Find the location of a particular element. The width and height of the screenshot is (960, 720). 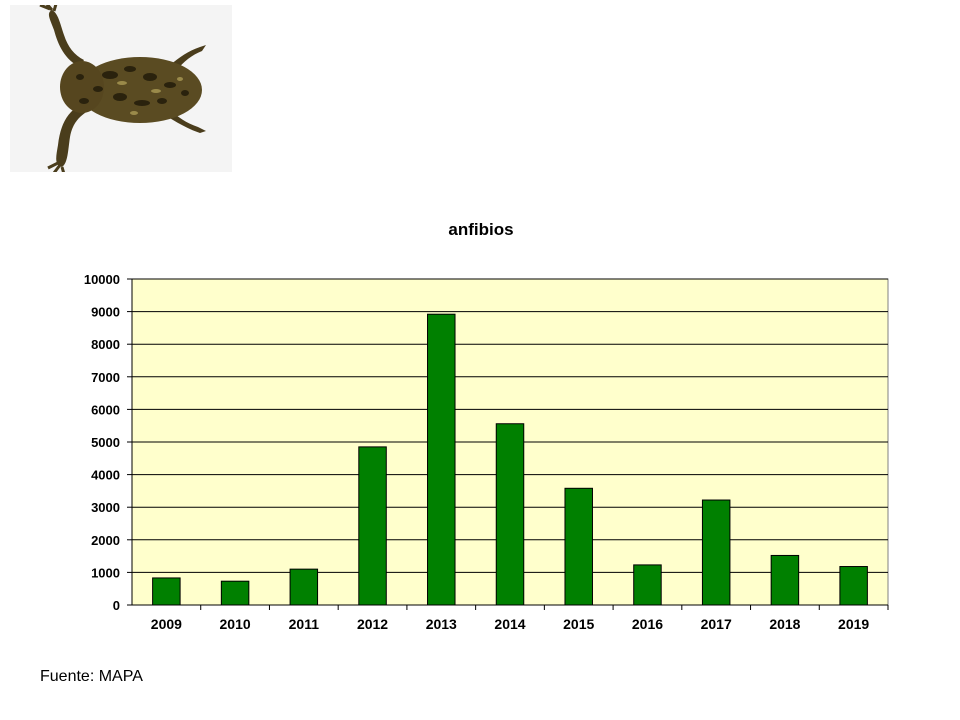

x-tick-label: 2018 is located at coordinates (784, 624).